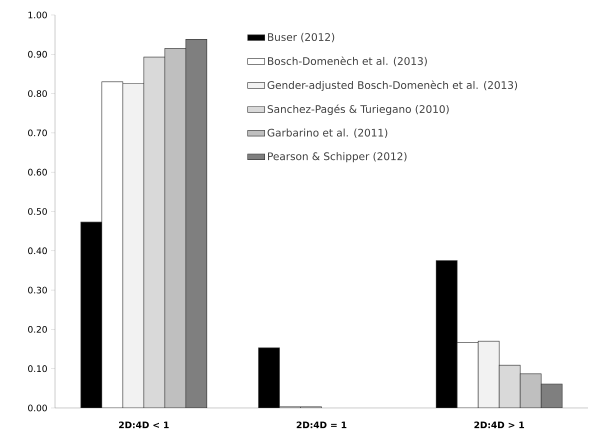  Describe the element at coordinates (393, 86) in the screenshot. I see `legend-label: Gender-adjusted Bosch-Domenèch et al. (2013)` at that location.